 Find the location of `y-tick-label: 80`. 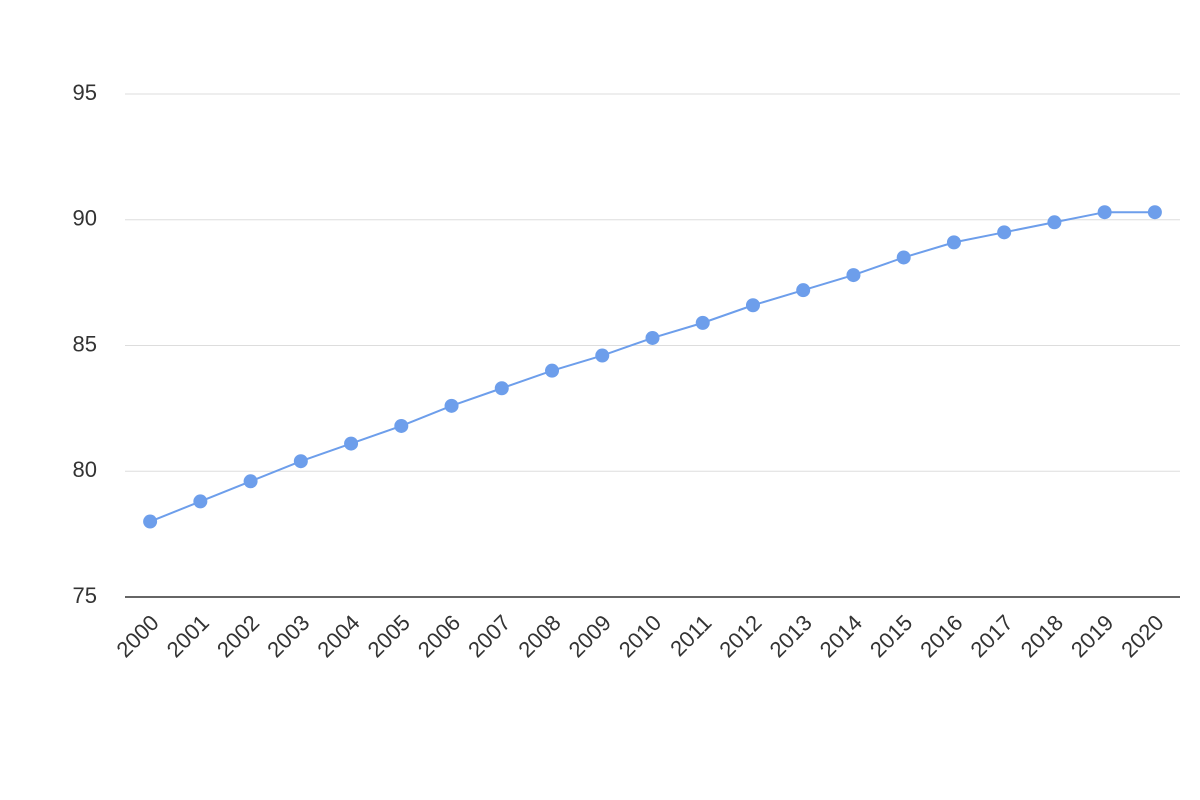

y-tick-label: 80 is located at coordinates (85, 469).